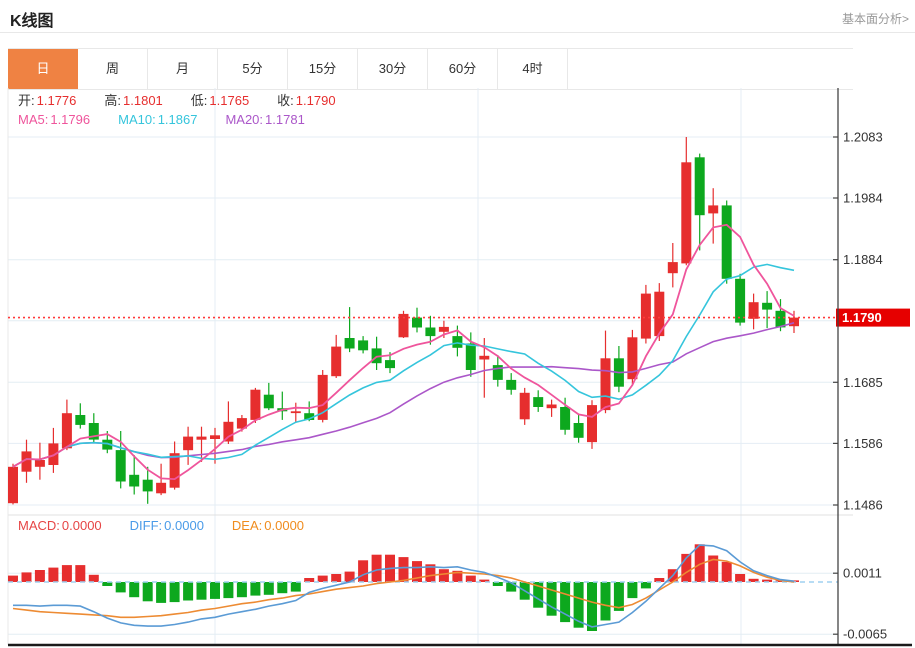  Describe the element at coordinates (32, 21) in the screenshot. I see `page-title: K线图` at that location.